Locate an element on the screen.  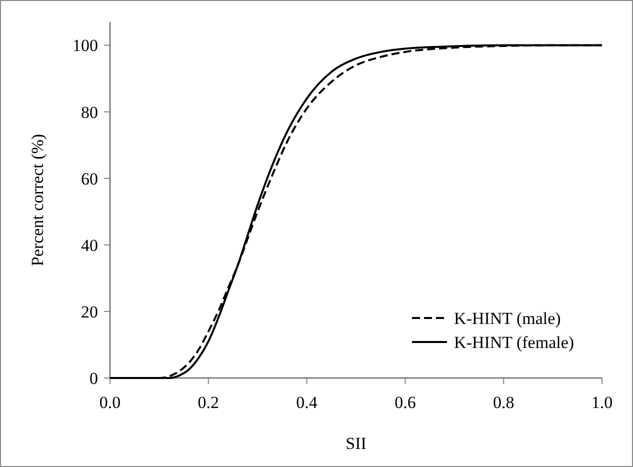
x-tick-label: 0.4 is located at coordinates (307, 402).